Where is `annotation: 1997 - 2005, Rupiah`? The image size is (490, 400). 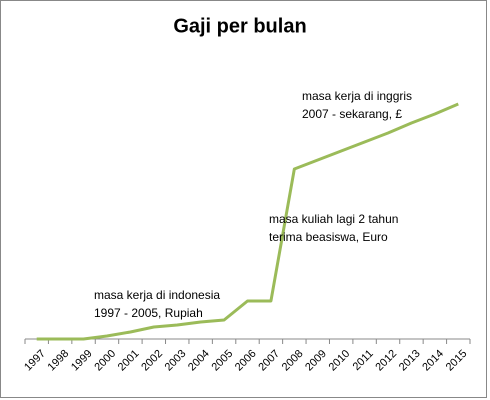 annotation: 1997 - 2005, Rupiah is located at coordinates (148, 313).